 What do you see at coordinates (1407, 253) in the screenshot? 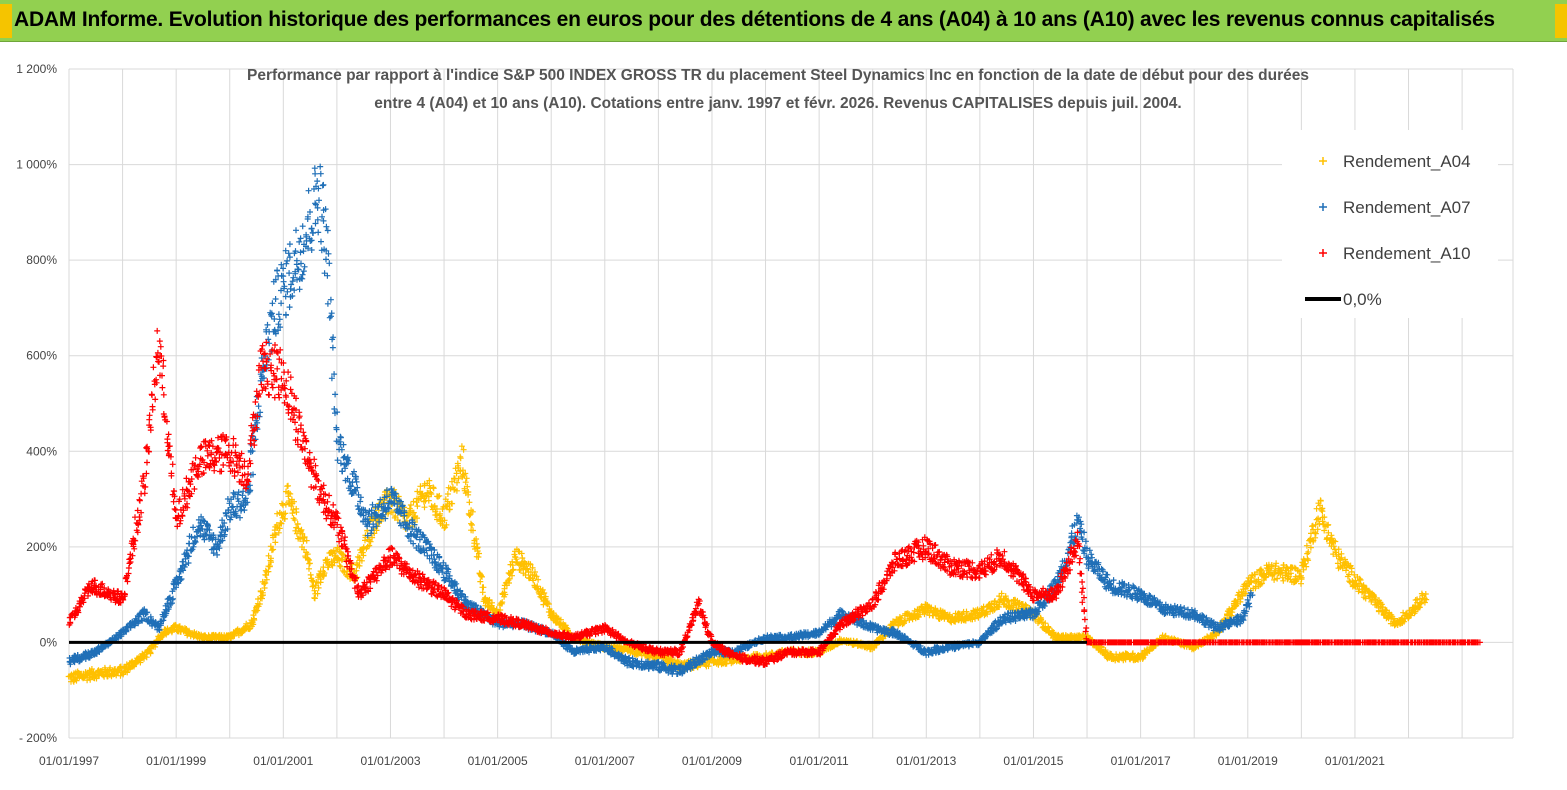
I see `legend-label: Rendement_A10` at bounding box center [1407, 253].